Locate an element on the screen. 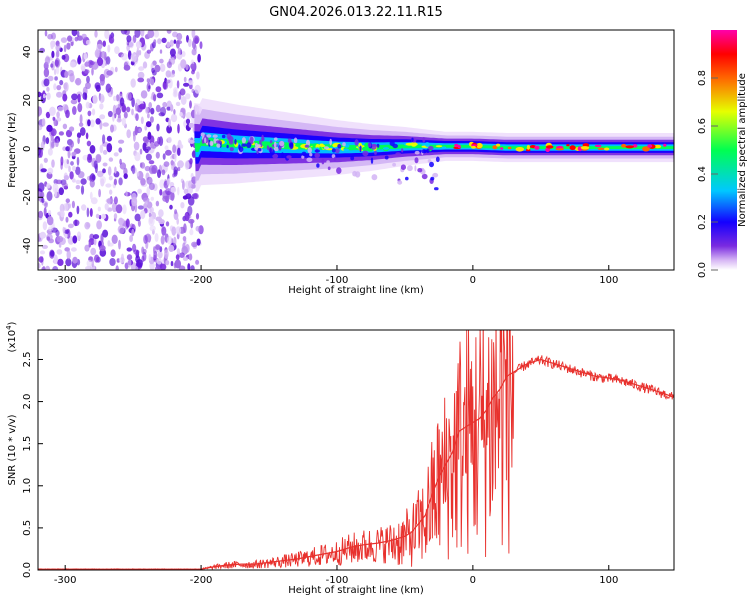 Image resolution: width=750 pixels, height=600 pixels. snr-x-axis: -300 -200 -100 0 100 is located at coordinates (336, 575).